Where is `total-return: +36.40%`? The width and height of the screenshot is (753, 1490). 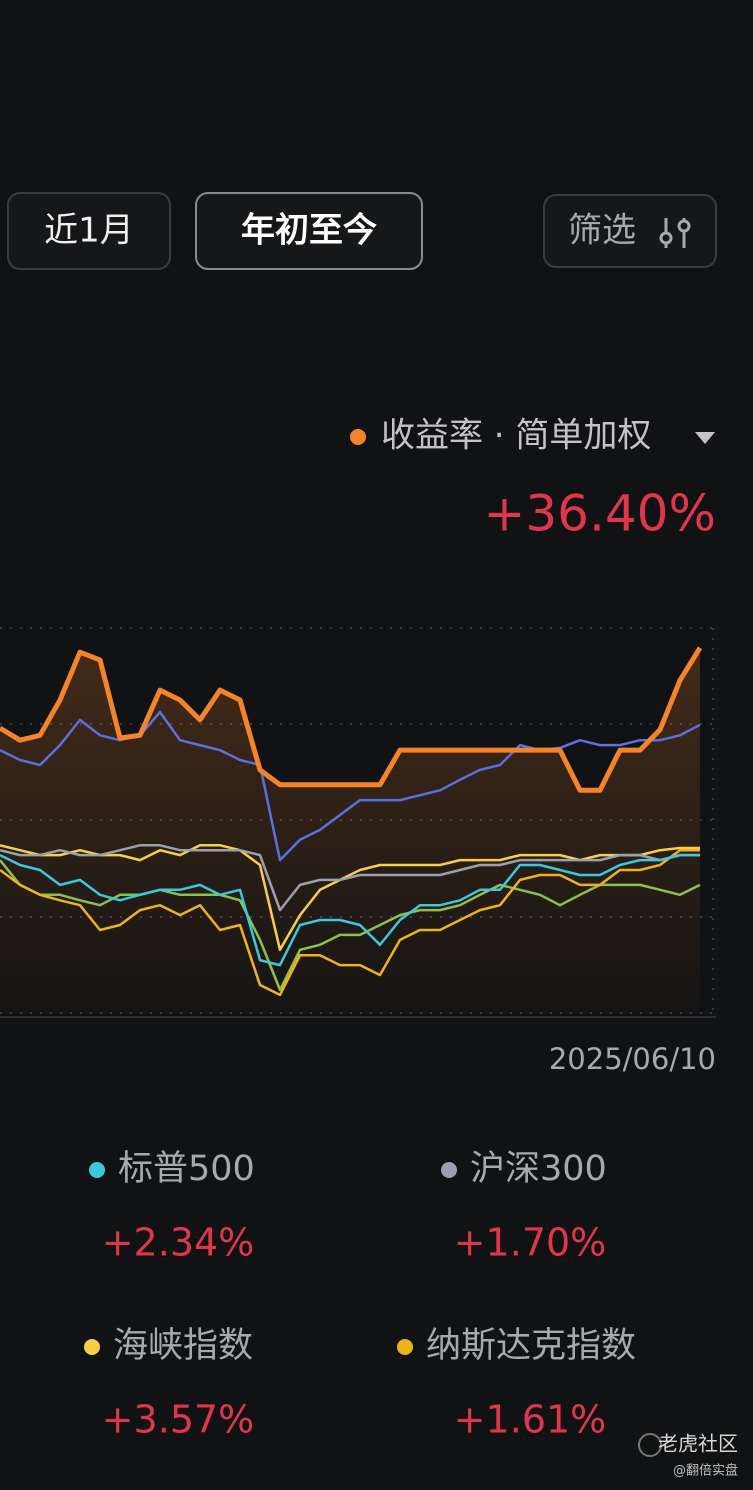 total-return: +36.40% is located at coordinates (599, 514).